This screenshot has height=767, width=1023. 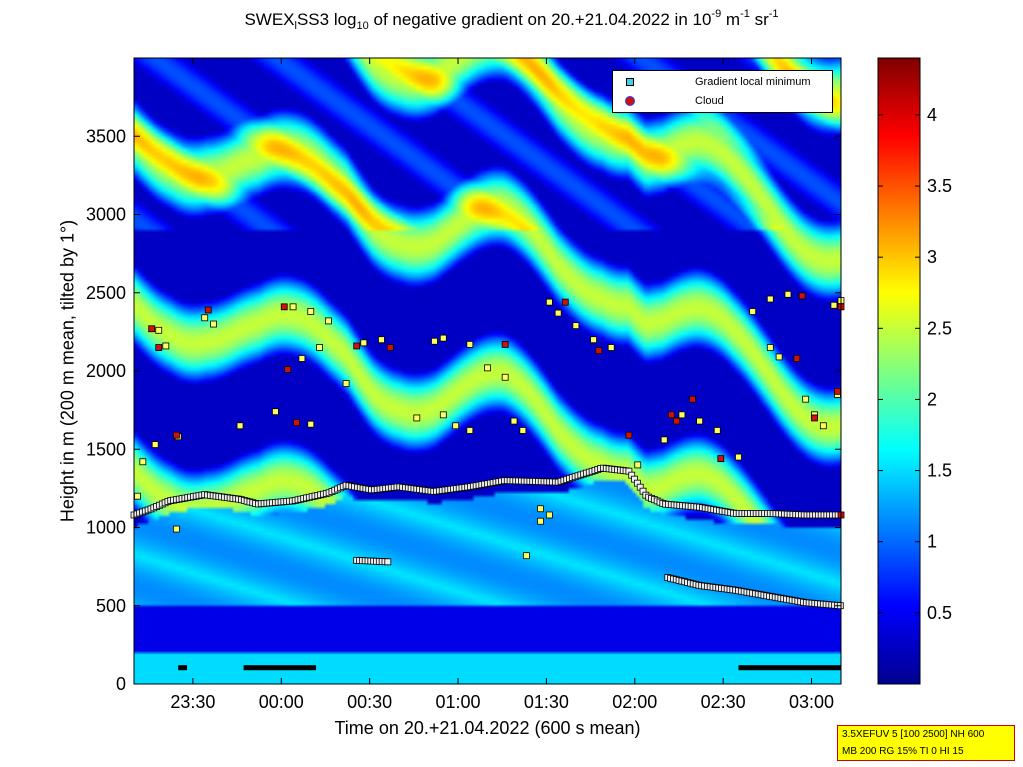 I want to click on colorbar-tick-label: 2.5, so click(x=939, y=328).